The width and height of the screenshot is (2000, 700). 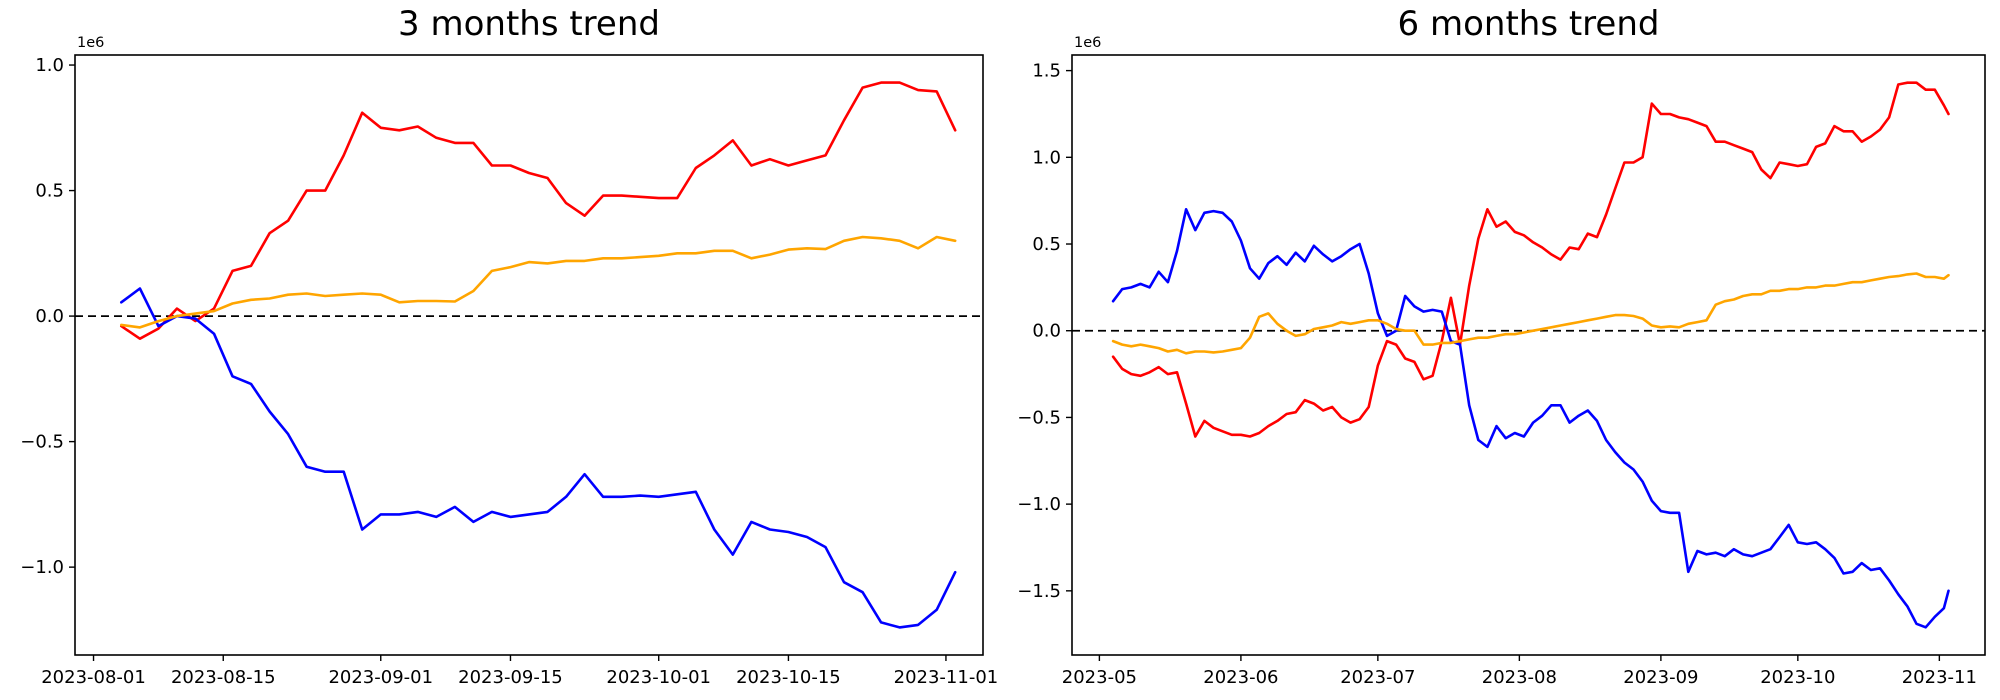 What do you see at coordinates (529, 24) in the screenshot?
I see `chart-title-3-months: 3 months trend` at bounding box center [529, 24].